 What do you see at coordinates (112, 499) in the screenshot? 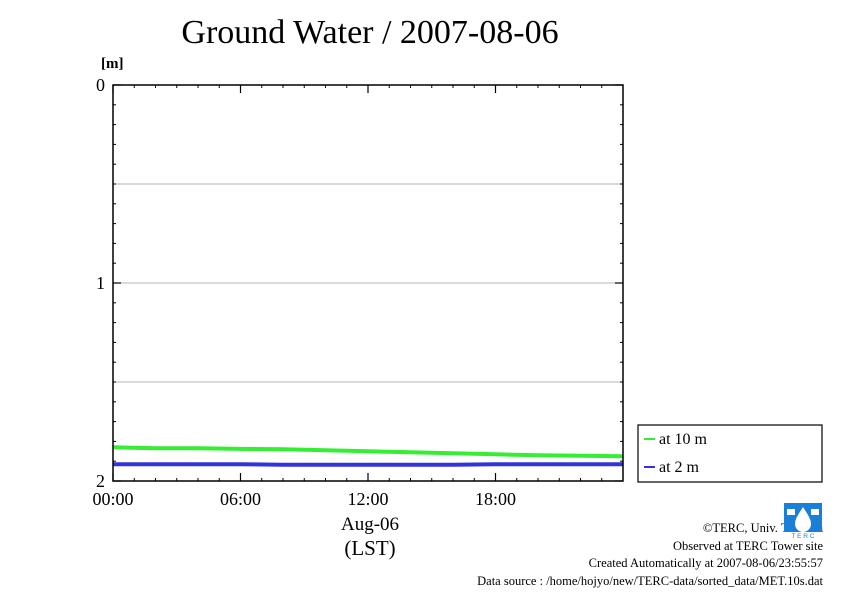
I see `x-tick-label: 00:00` at bounding box center [112, 499].